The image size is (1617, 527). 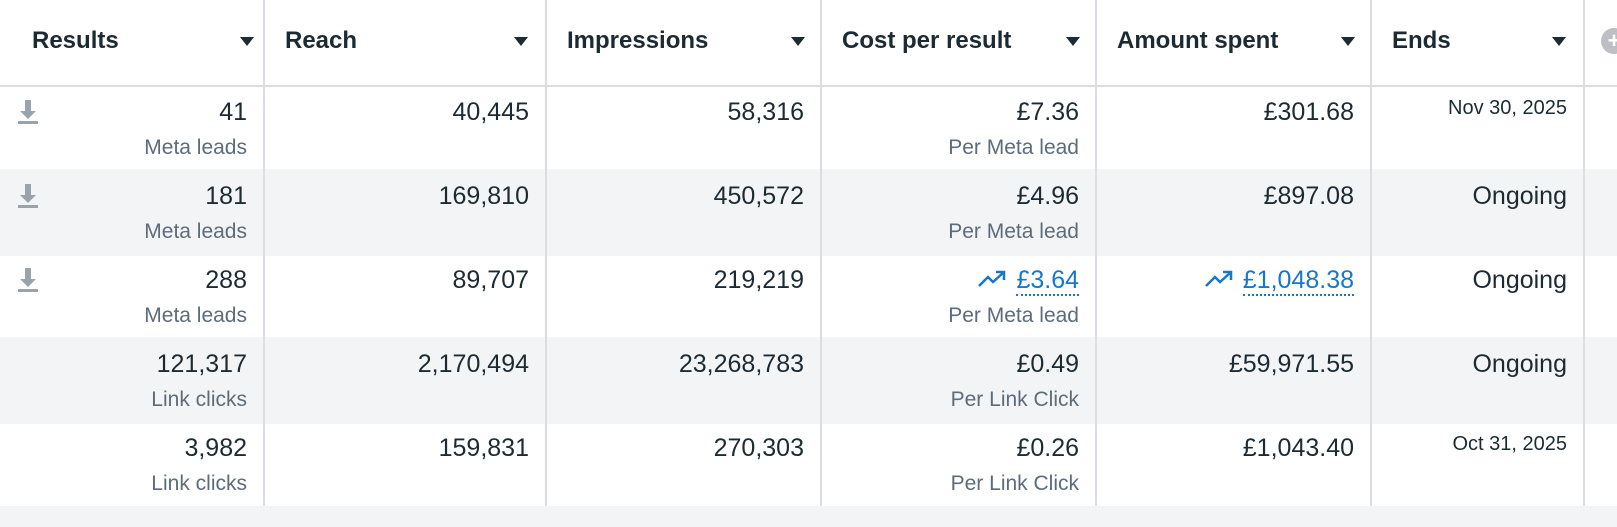 I want to click on cost-per-result-value: £0.26, so click(x=1047, y=448).